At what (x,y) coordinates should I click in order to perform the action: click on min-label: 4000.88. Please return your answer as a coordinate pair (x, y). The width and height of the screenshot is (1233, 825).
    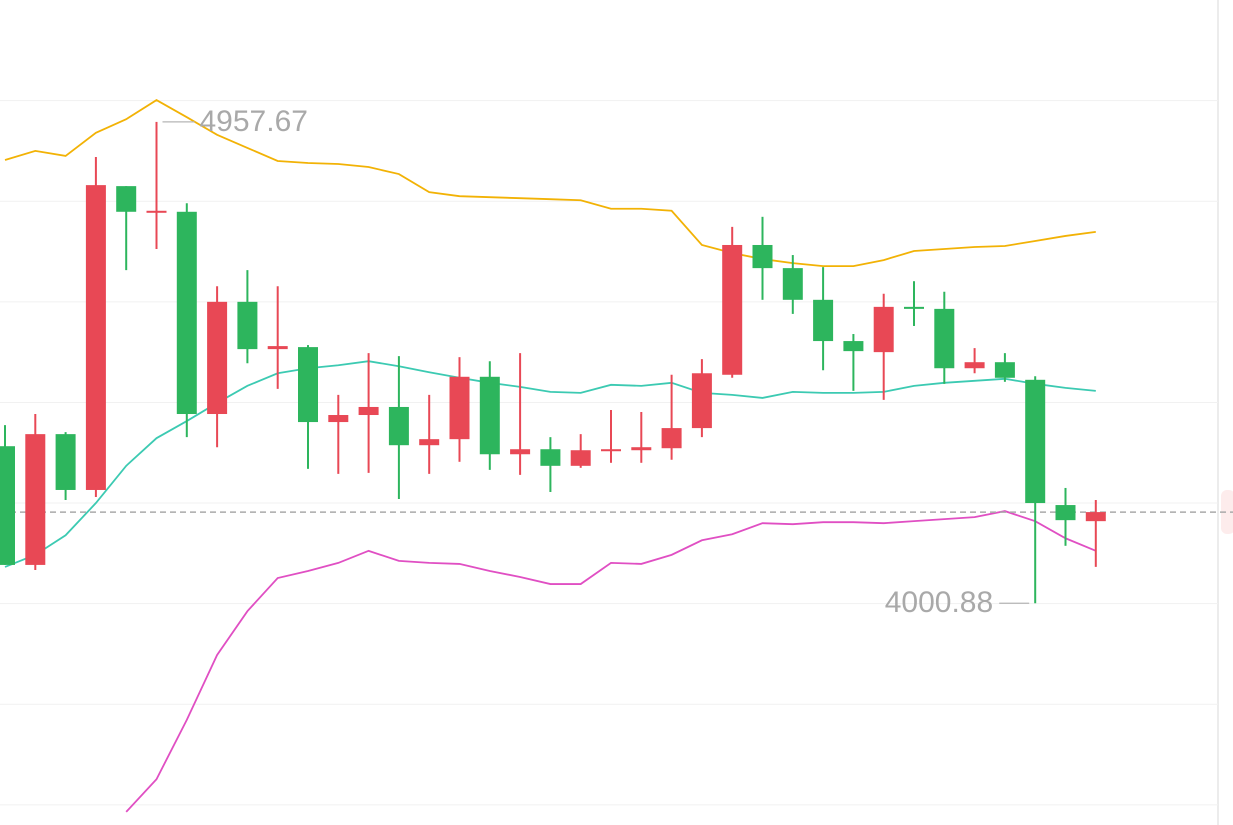
    Looking at the image, I should click on (939, 602).